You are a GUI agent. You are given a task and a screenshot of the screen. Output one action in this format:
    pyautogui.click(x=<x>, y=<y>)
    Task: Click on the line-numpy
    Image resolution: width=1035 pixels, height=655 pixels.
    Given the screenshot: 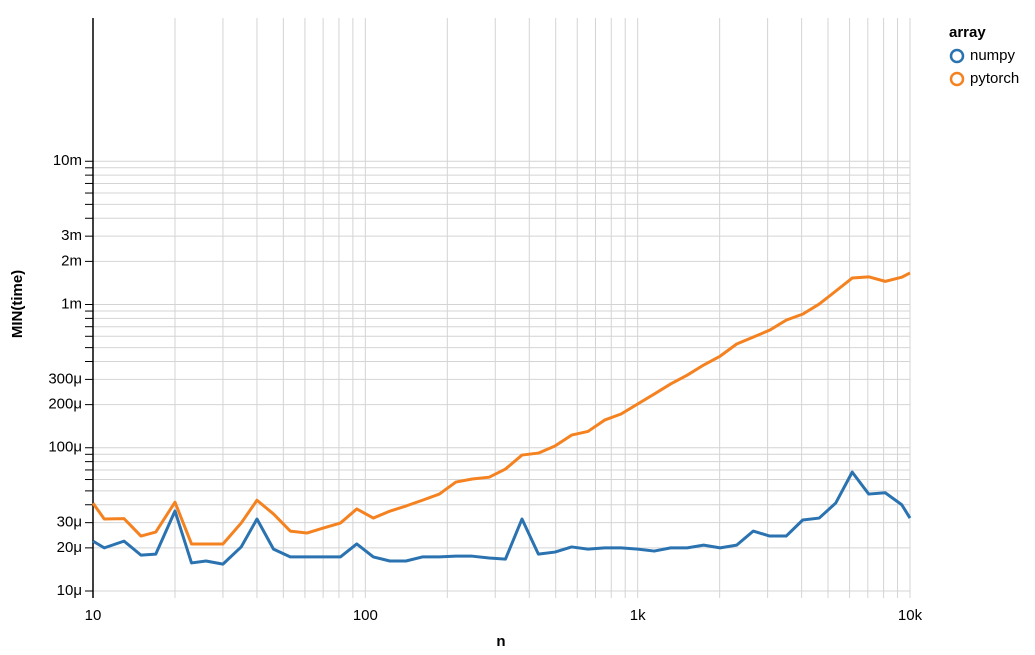 What is the action you would take?
    pyautogui.click(x=502, y=518)
    